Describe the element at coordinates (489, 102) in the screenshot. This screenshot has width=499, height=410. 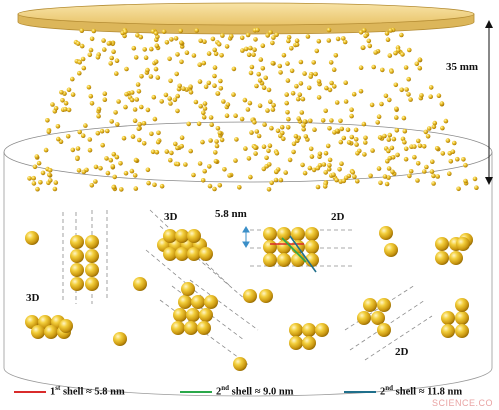
I see `height-arrow` at that location.